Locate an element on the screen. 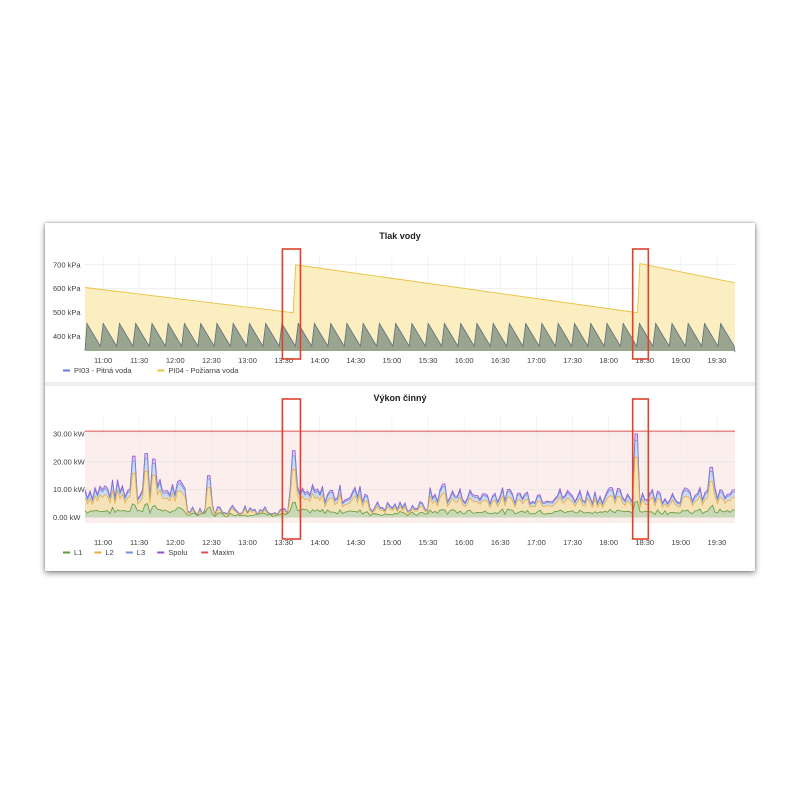  legend-item: L3 is located at coordinates (141, 552).